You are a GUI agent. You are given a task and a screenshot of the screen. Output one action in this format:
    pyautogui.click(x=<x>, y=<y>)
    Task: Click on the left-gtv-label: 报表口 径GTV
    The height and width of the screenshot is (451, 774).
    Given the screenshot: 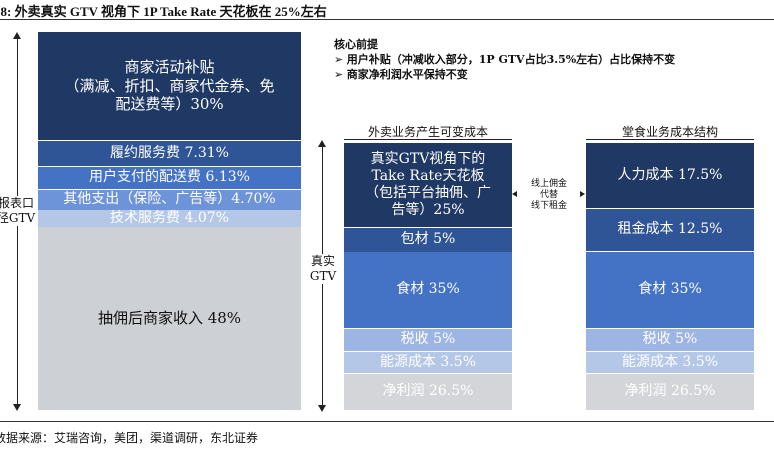 What is the action you would take?
    pyautogui.click(x=18, y=211)
    